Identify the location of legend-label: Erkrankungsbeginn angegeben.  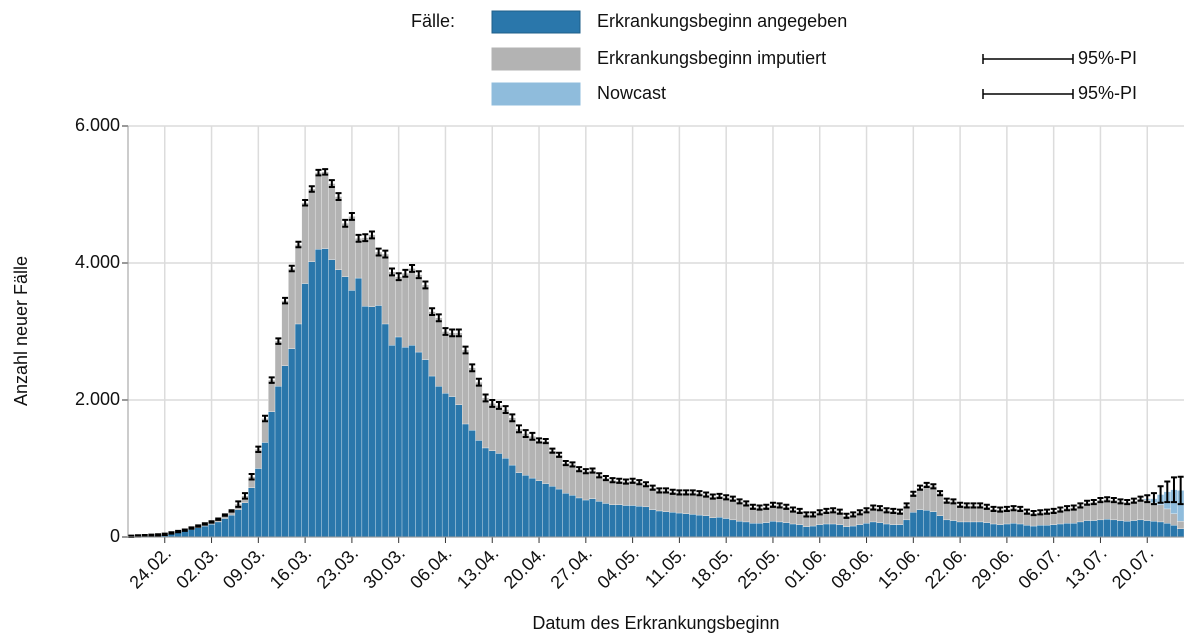
(722, 21).